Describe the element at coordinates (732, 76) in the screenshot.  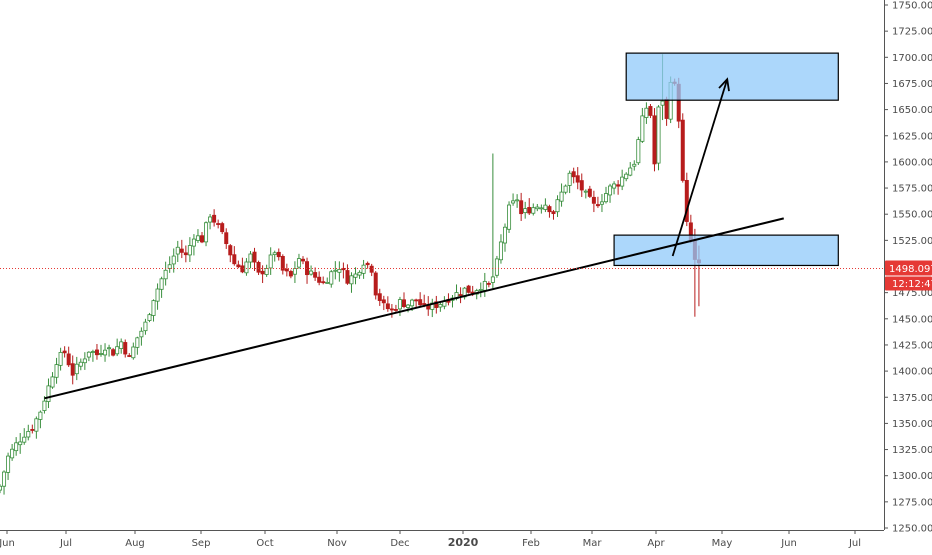
I see `supply-zone-box` at that location.